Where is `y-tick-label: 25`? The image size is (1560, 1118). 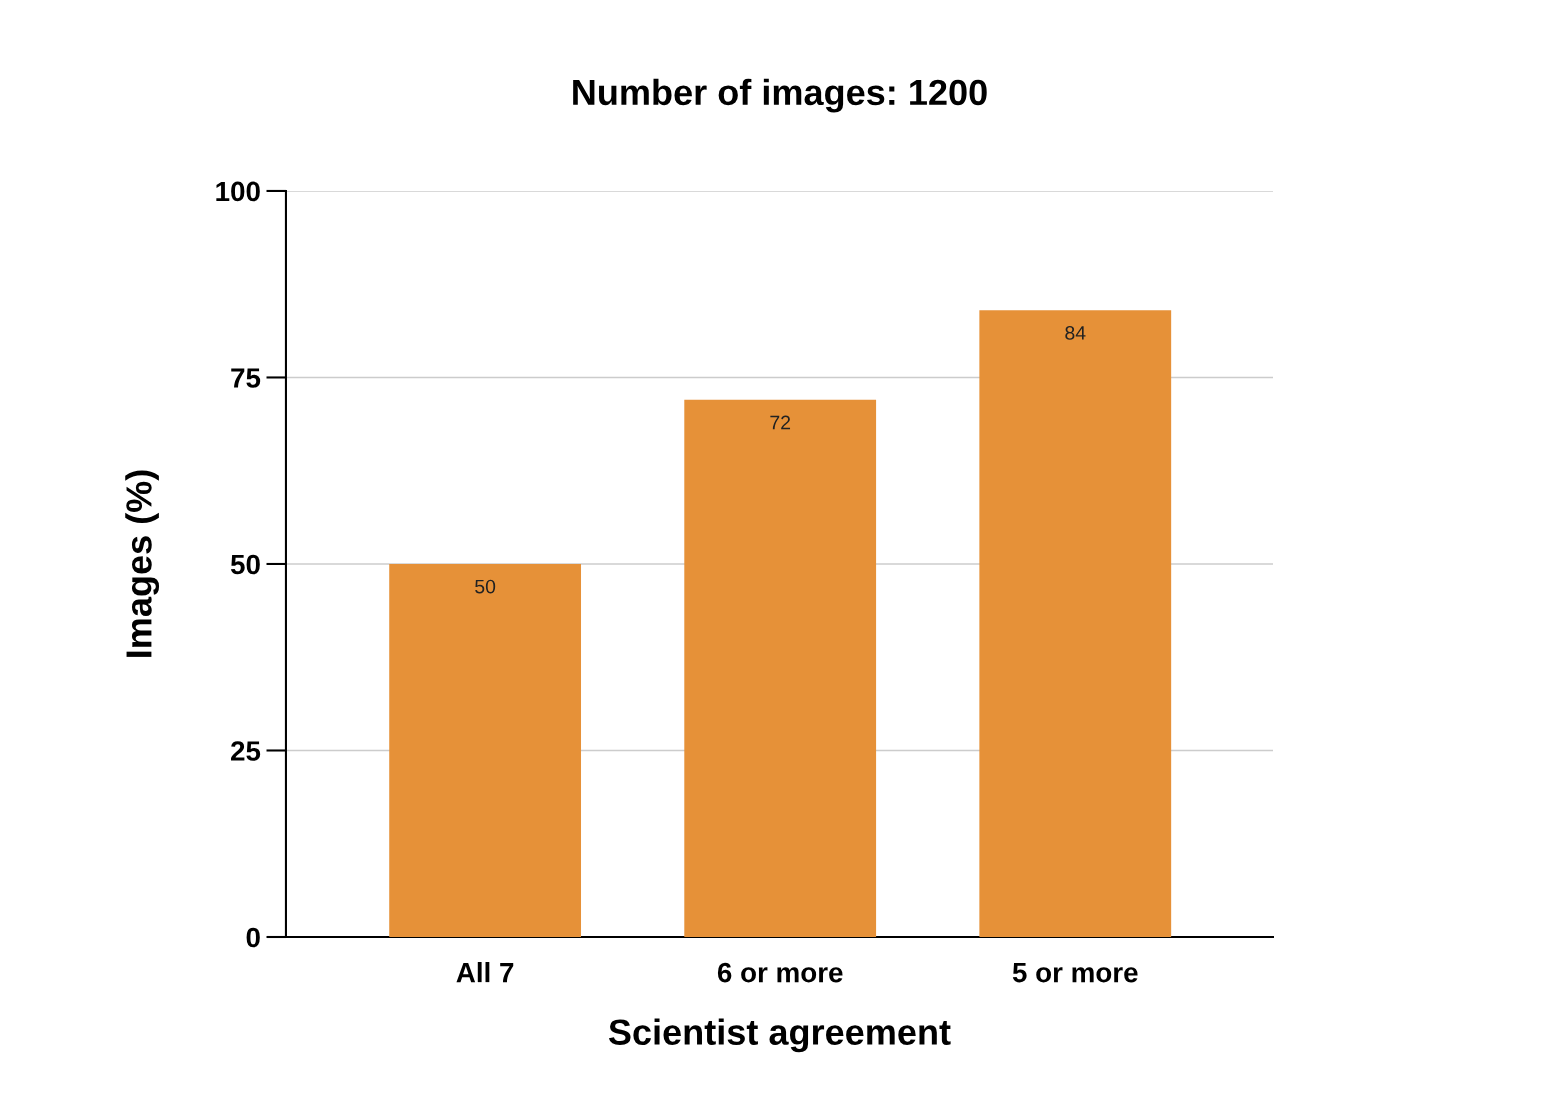
y-tick-label: 25 is located at coordinates (246, 751).